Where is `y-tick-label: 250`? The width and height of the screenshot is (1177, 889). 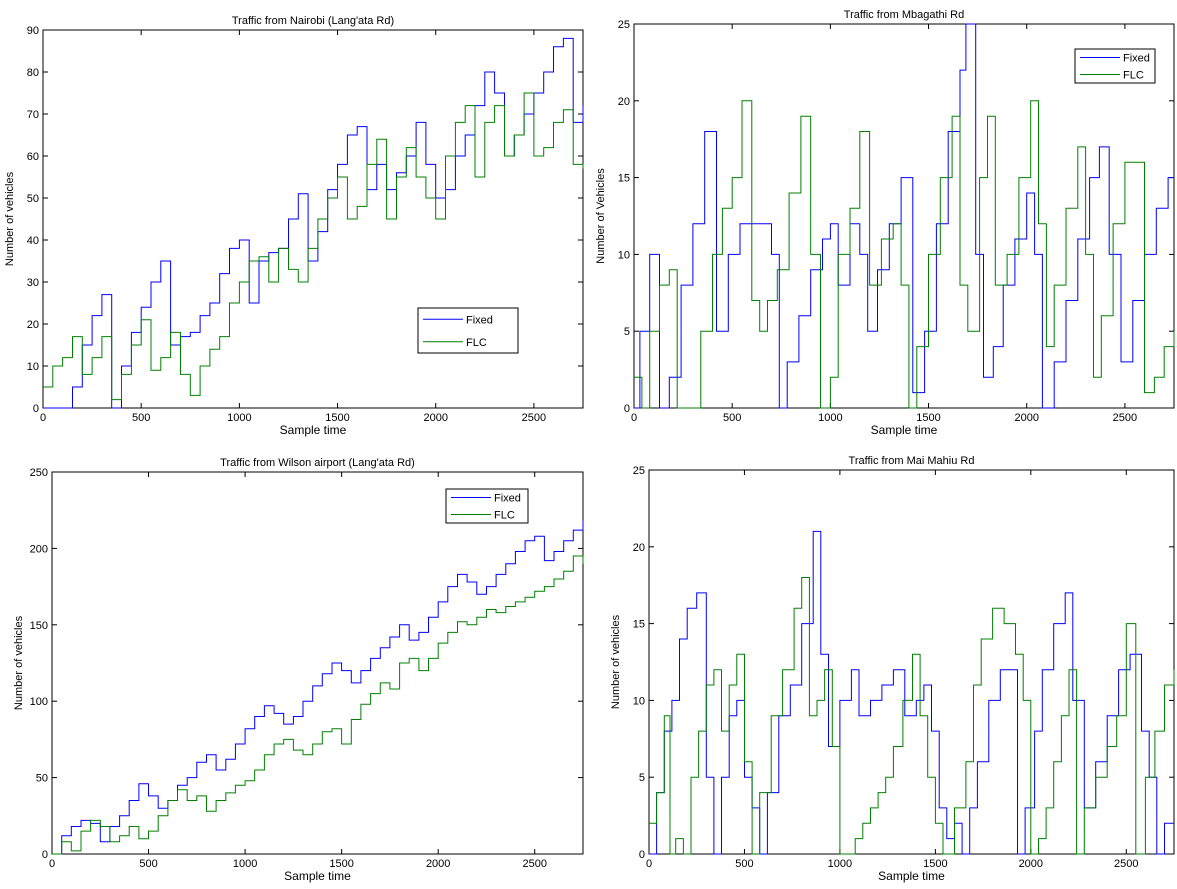
y-tick-label: 250 is located at coordinates (39, 473).